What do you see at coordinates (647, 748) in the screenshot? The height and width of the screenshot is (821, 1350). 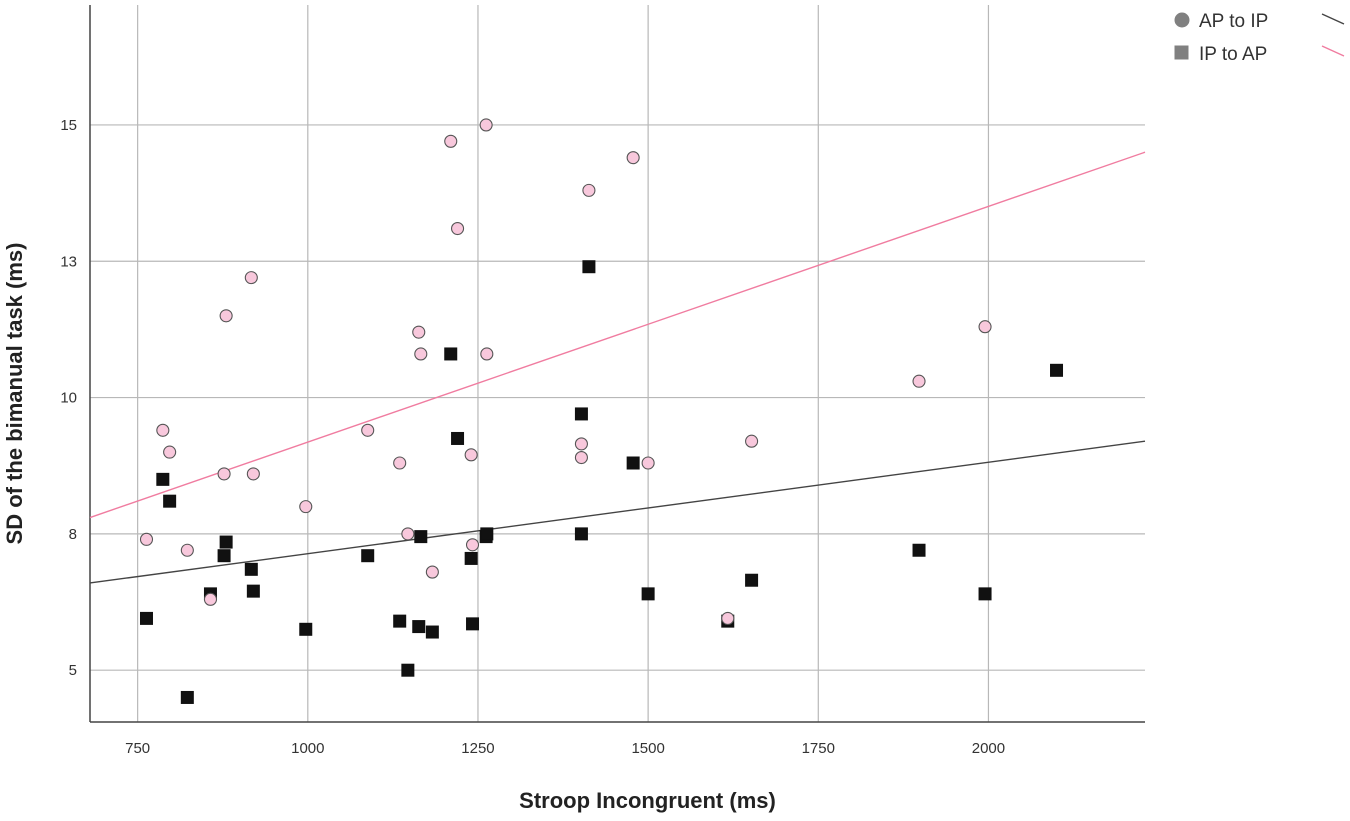 I see `x-tick-label: 1500` at bounding box center [647, 748].